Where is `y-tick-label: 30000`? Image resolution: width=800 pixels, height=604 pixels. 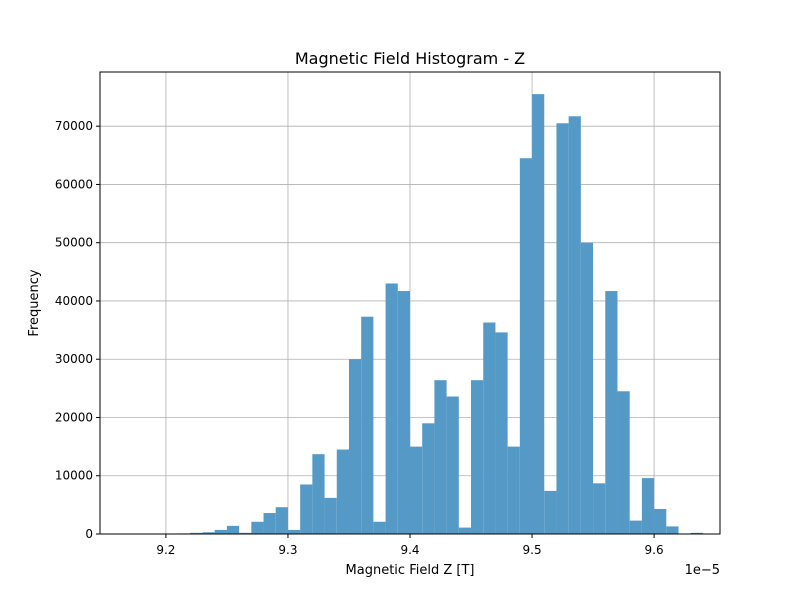
y-tick-label: 30000 is located at coordinates (74, 359).